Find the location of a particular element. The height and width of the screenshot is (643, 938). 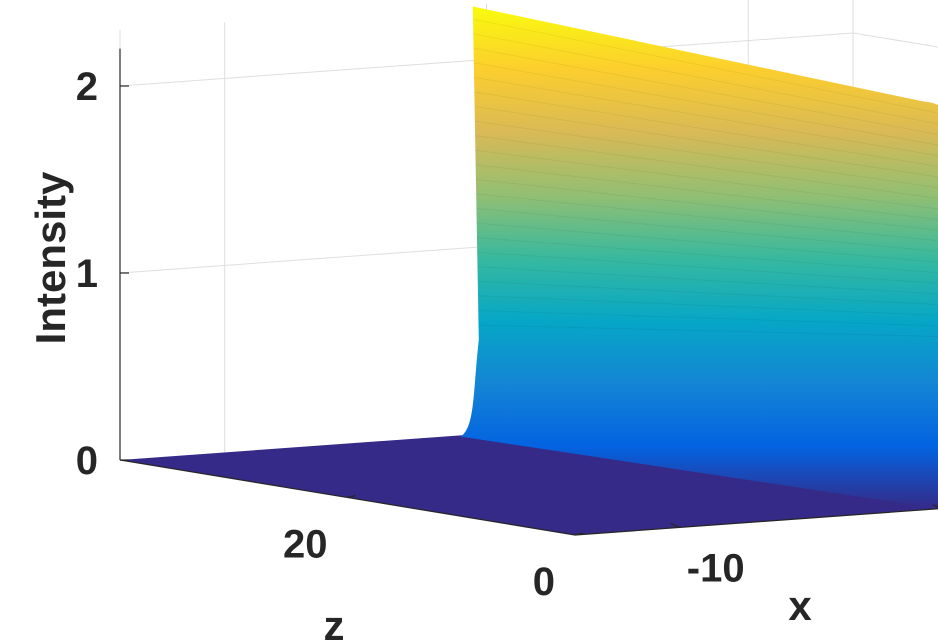

intensity-tick-label: 2 is located at coordinates (87, 87).